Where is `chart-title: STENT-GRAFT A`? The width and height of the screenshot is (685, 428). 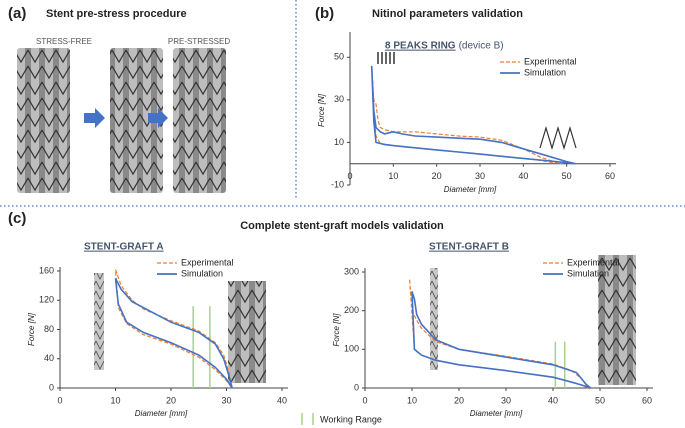
chart-title: STENT-GRAFT A is located at coordinates (124, 247).